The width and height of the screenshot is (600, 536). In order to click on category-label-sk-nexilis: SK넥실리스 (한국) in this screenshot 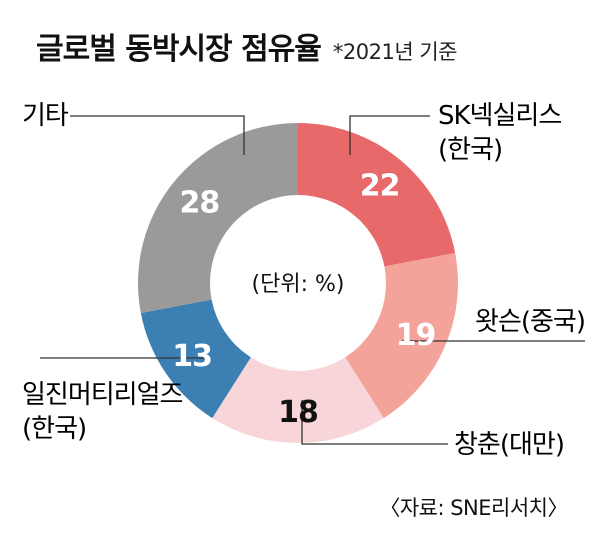, I will do `click(499, 133)`.